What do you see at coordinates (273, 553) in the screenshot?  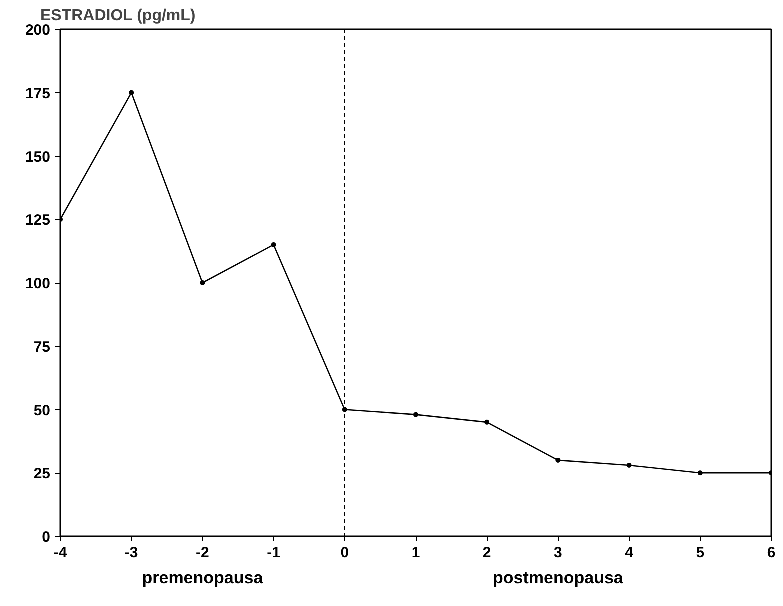 I see `x-tick-label: -1` at bounding box center [273, 553].